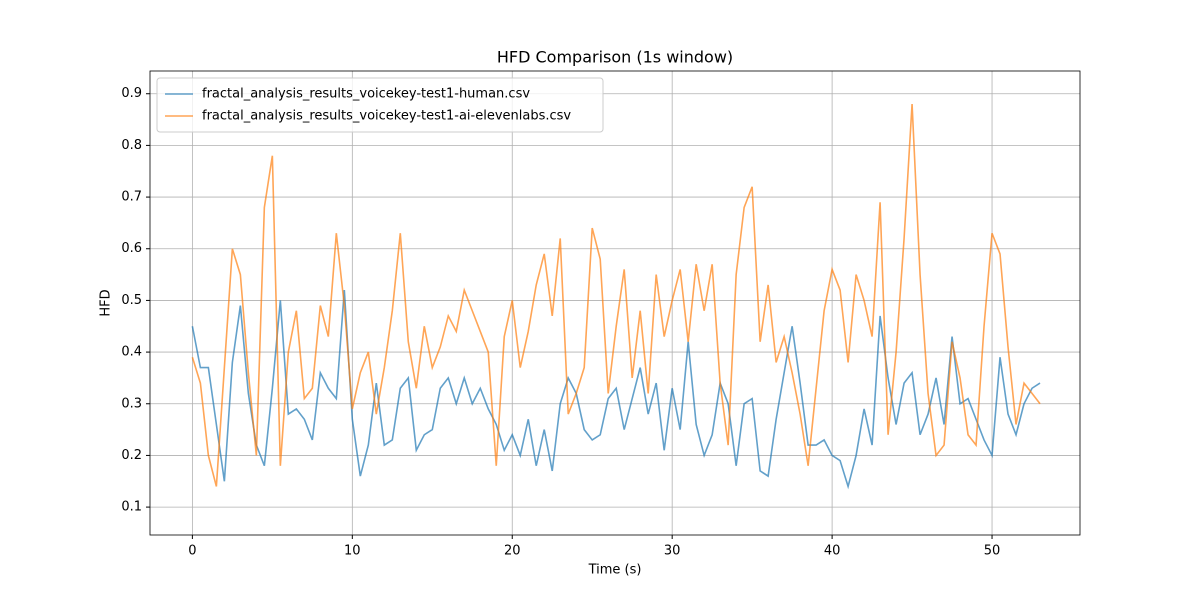 This screenshot has width=1200, height=600. What do you see at coordinates (192, 551) in the screenshot?
I see `x-tick-label: 0` at bounding box center [192, 551].